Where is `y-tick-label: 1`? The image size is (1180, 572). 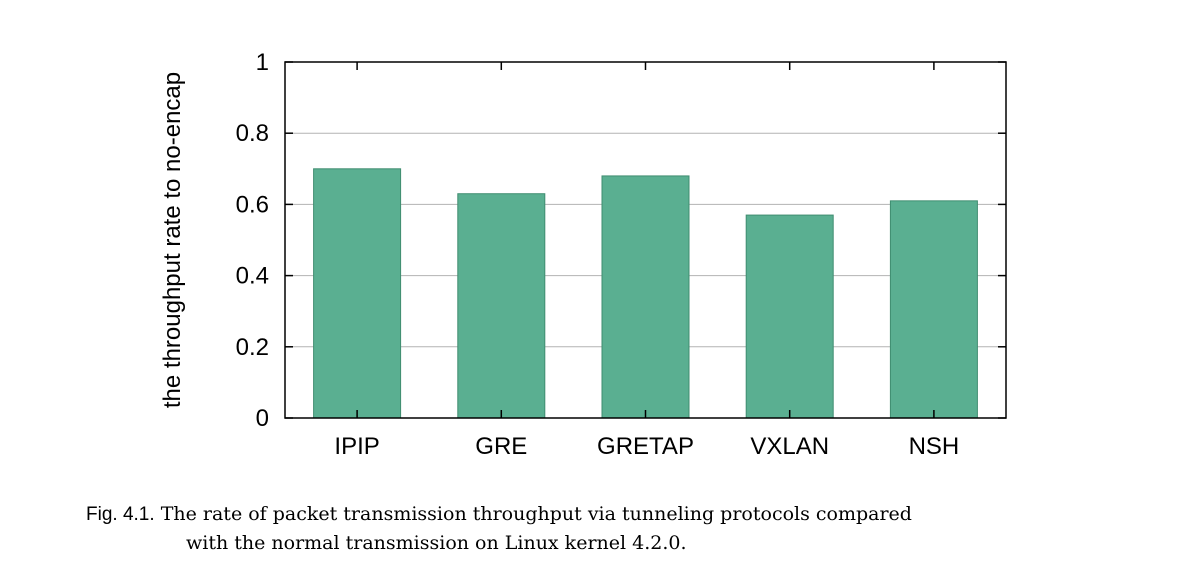
y-tick-label: 1 is located at coordinates (262, 62).